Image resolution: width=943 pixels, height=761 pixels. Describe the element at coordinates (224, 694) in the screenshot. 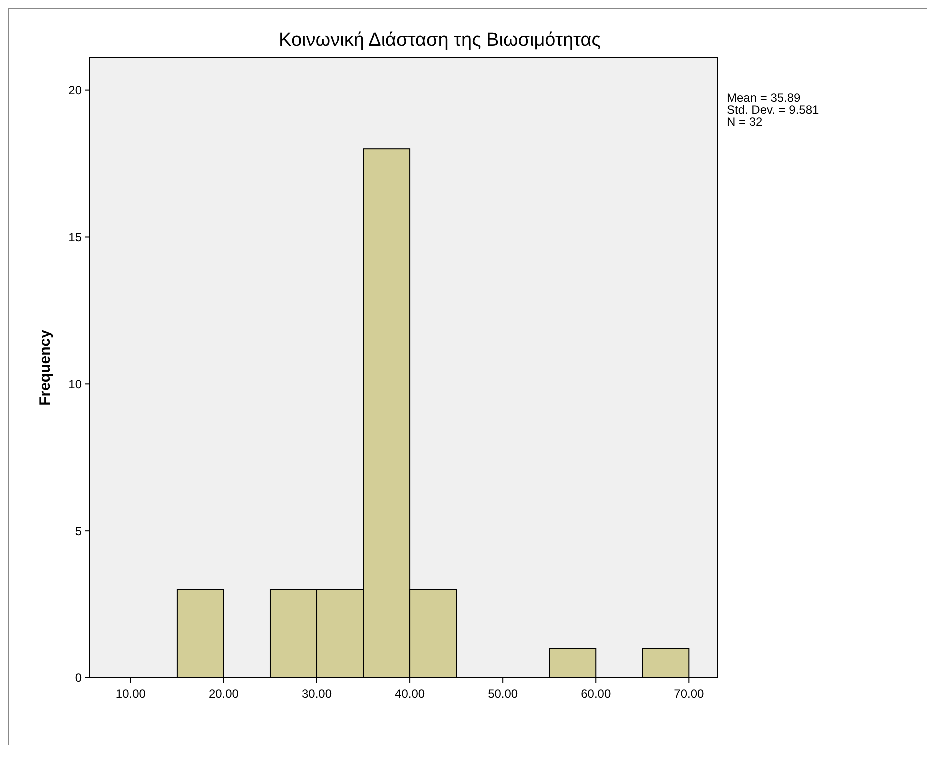

I see `x-tick-label: 20.00` at that location.